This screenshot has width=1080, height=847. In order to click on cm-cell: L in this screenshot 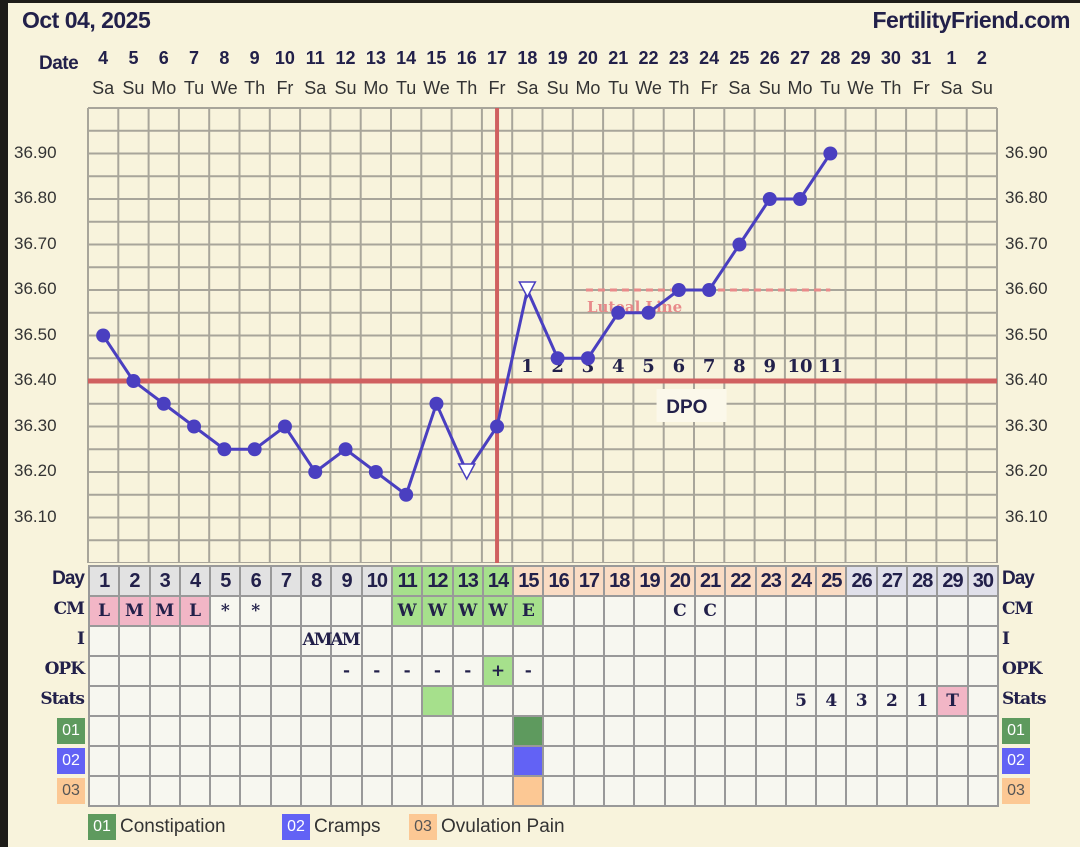, I will do `click(105, 612)`.